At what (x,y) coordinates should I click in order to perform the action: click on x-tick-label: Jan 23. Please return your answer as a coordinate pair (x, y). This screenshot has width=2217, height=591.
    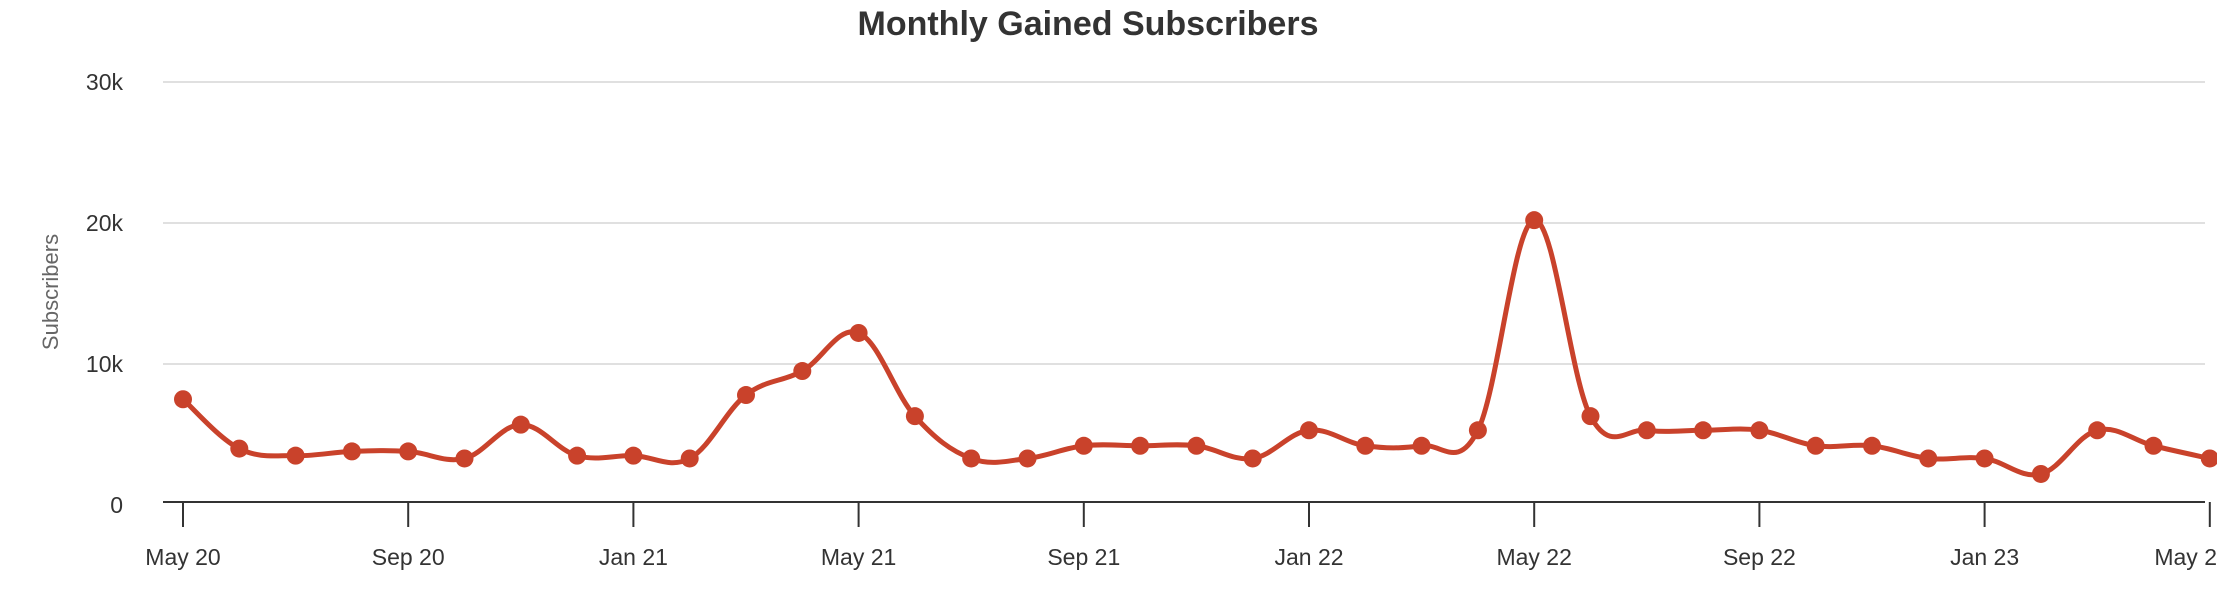
    Looking at the image, I should click on (1984, 557).